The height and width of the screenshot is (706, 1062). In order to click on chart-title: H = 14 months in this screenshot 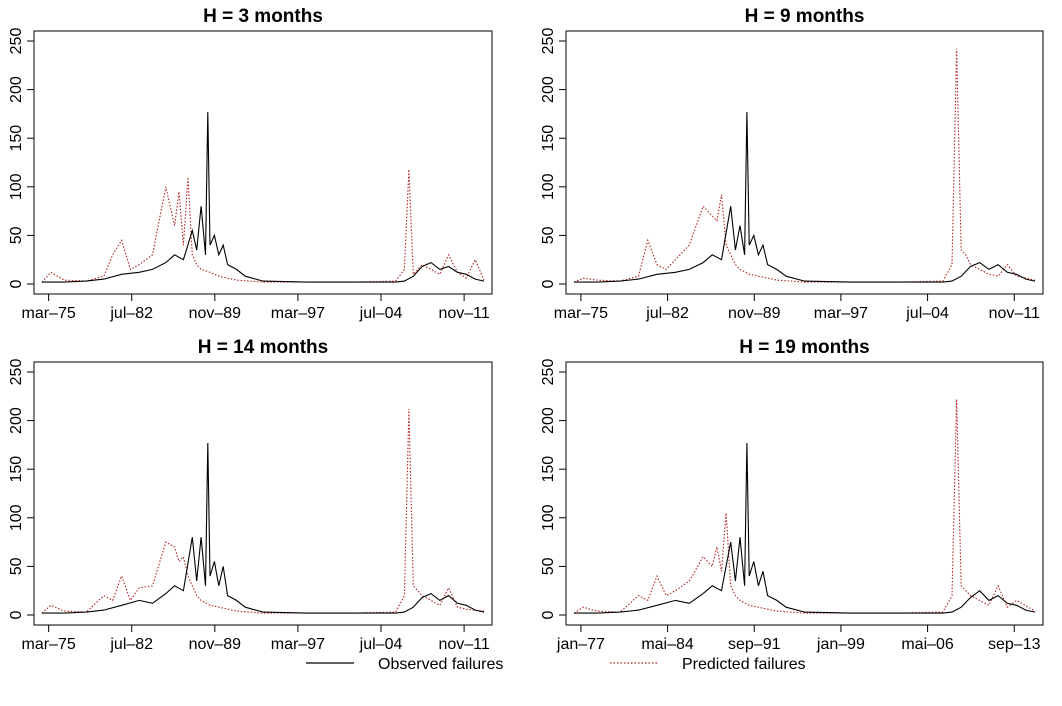, I will do `click(263, 347)`.